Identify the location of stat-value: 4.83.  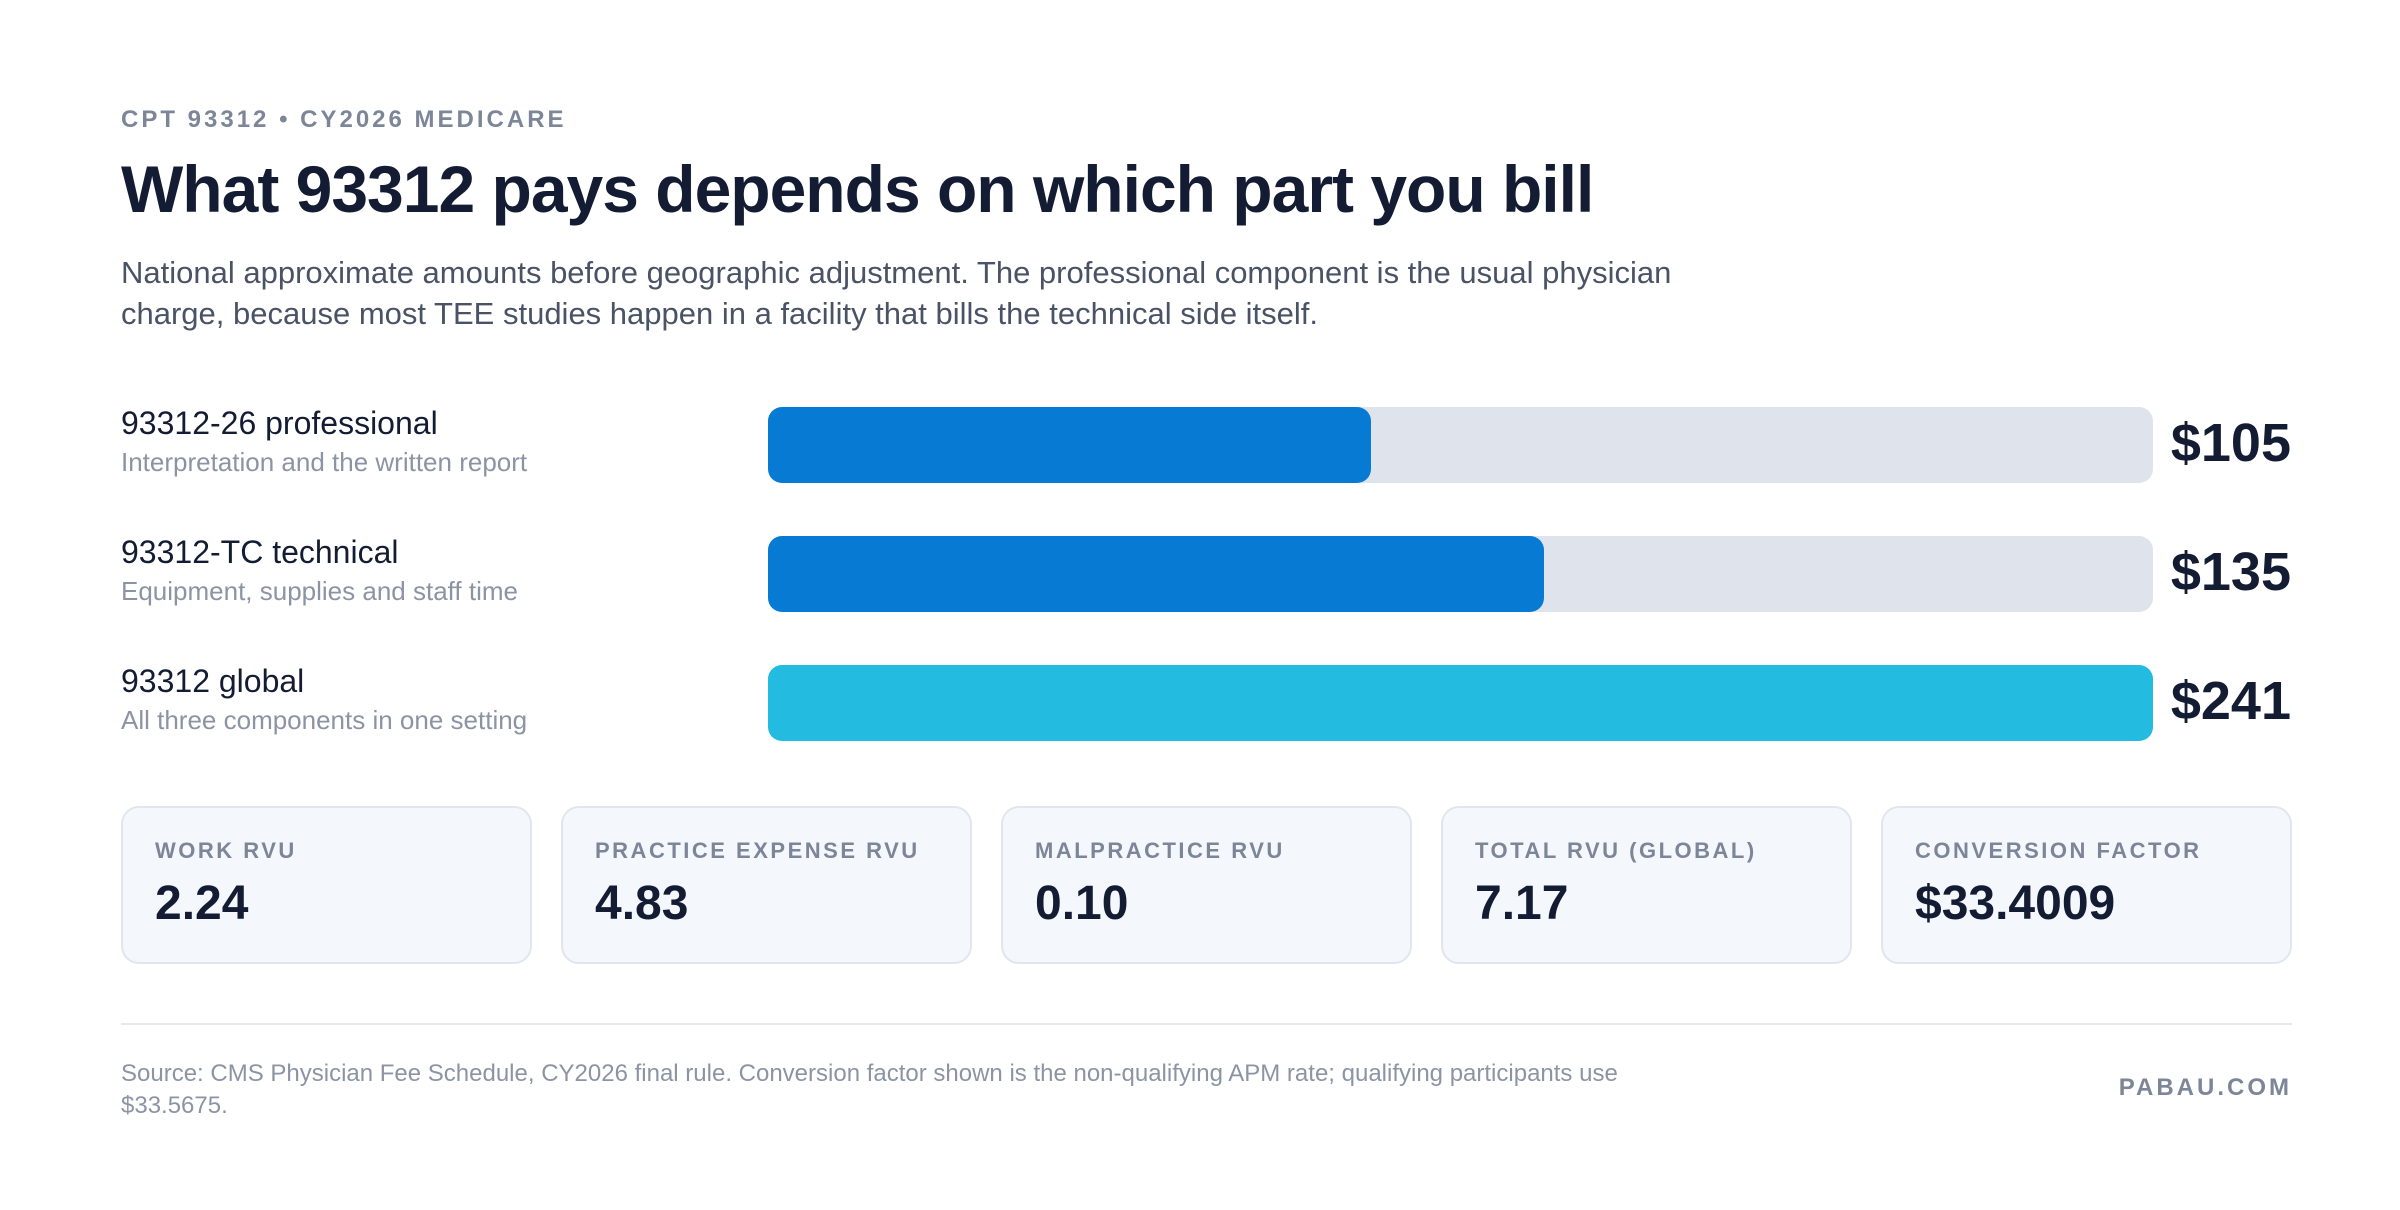
(642, 903).